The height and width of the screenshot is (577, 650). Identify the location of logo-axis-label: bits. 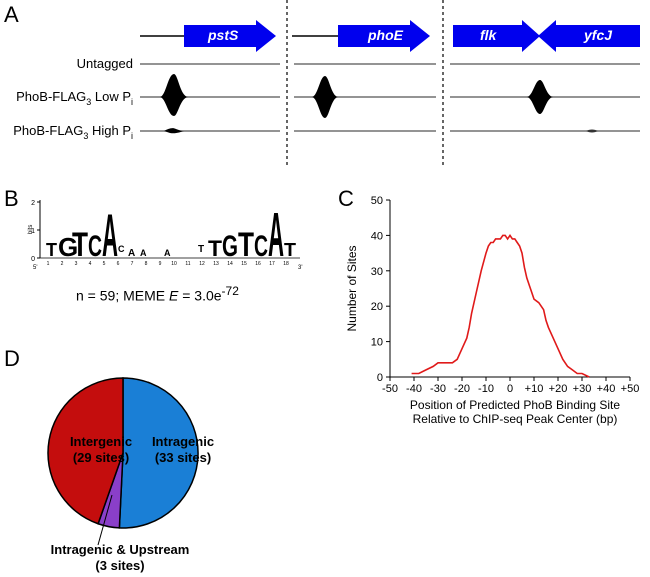
(31, 229).